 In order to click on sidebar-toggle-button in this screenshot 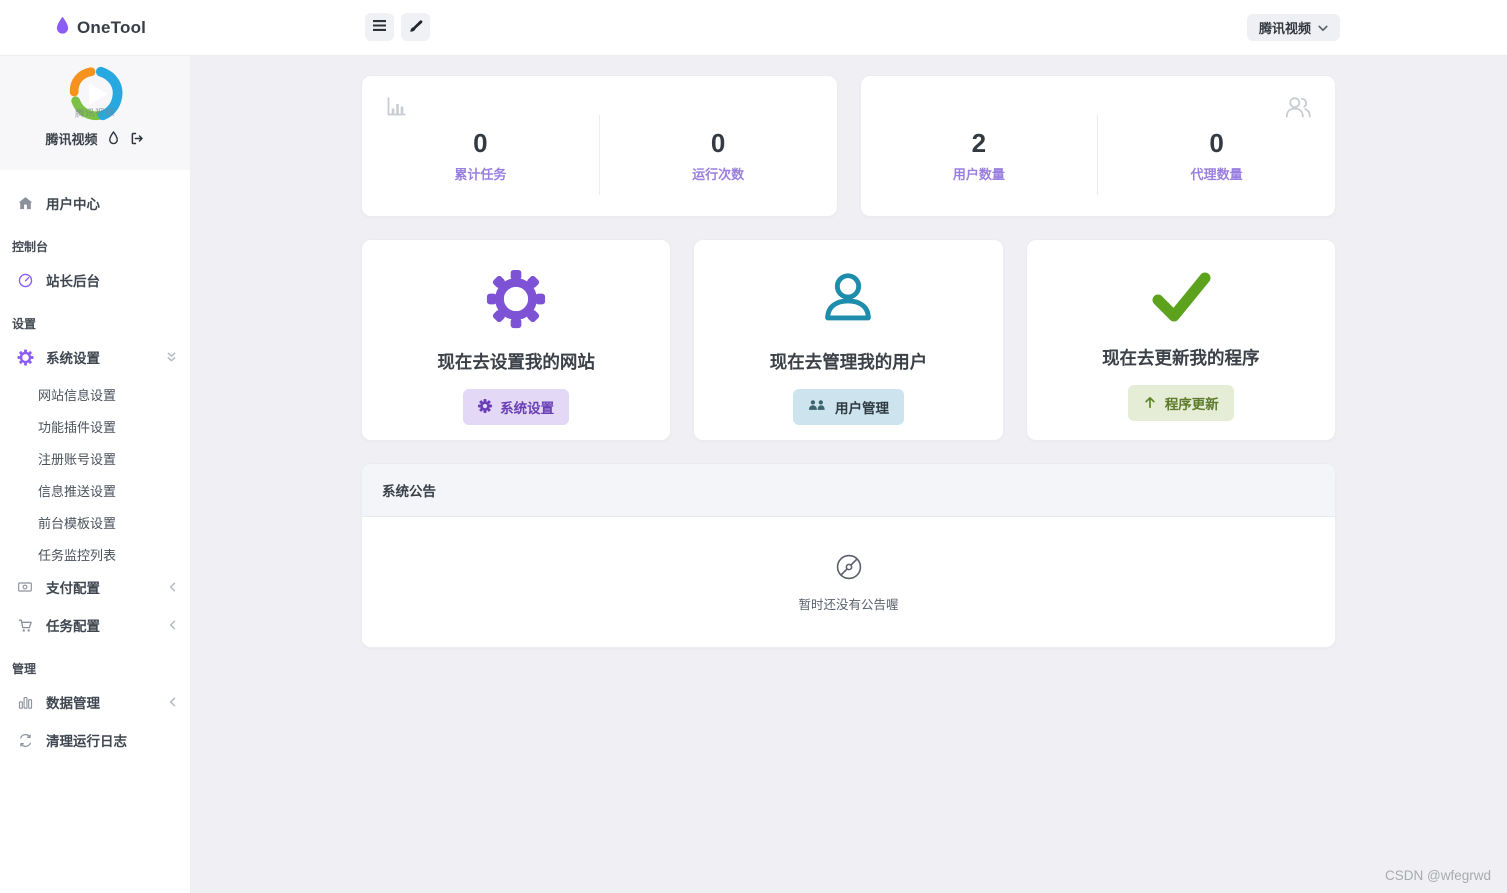, I will do `click(379, 27)`.